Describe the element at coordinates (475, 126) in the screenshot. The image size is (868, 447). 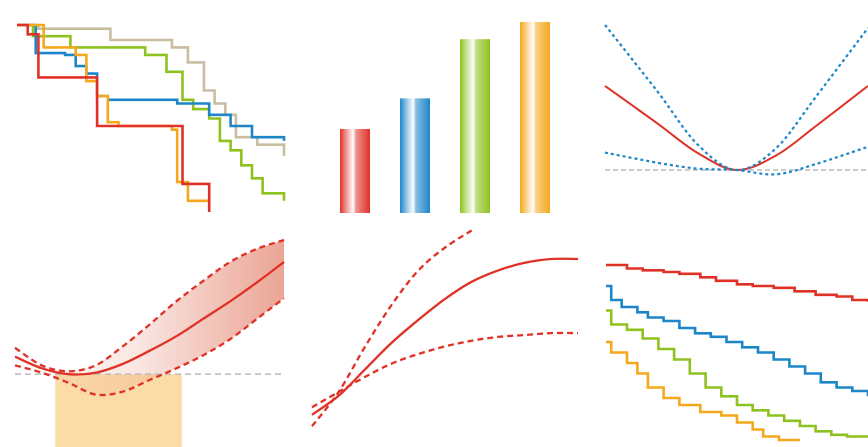
I see `bar-green` at that location.